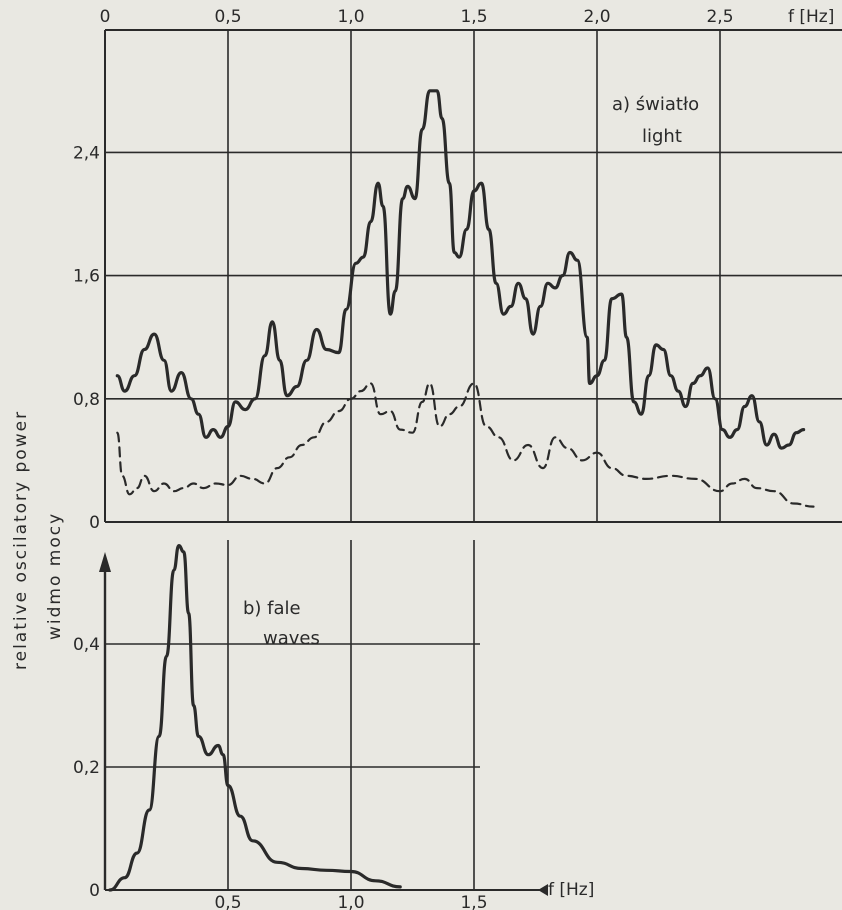  What do you see at coordinates (86, 277) in the screenshot?
I see `y-tick-label: 1,6` at bounding box center [86, 277].